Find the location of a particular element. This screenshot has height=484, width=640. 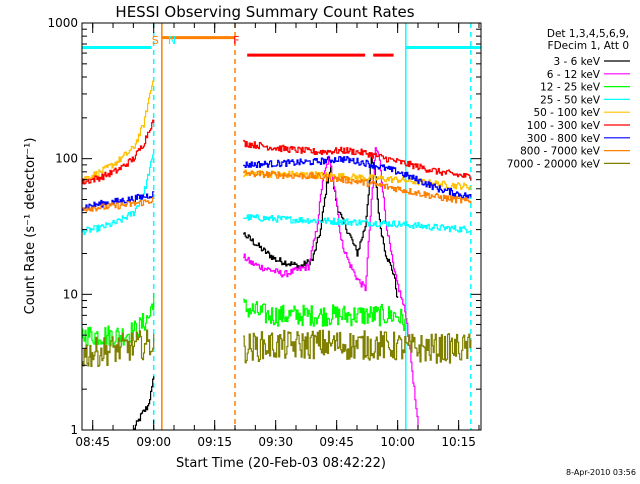

series-800-7000-kev is located at coordinates (277, 191).